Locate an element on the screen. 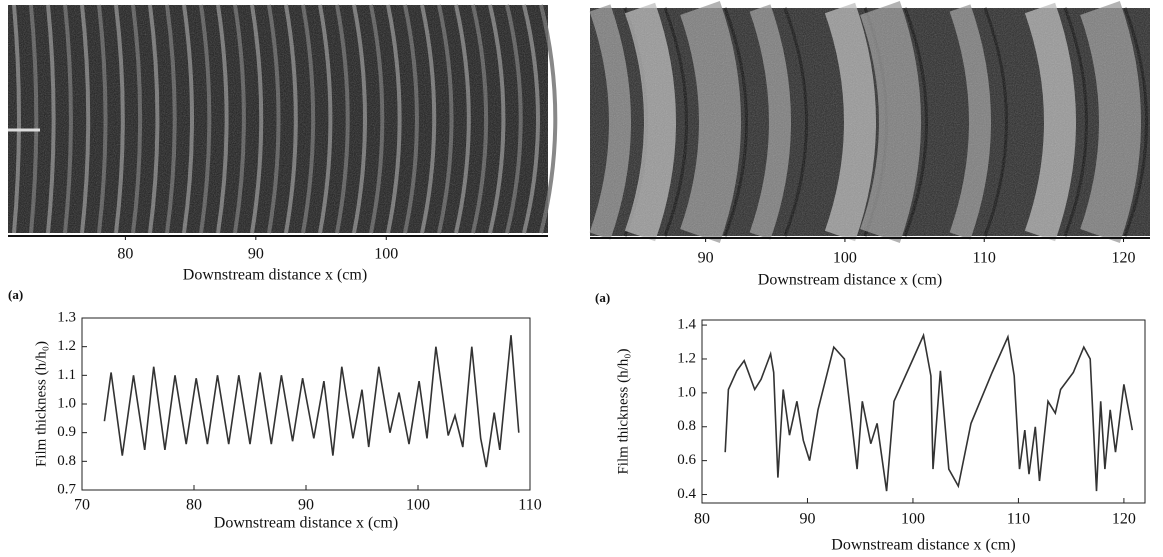  y-tick-label: 0.4 is located at coordinates (686, 494).